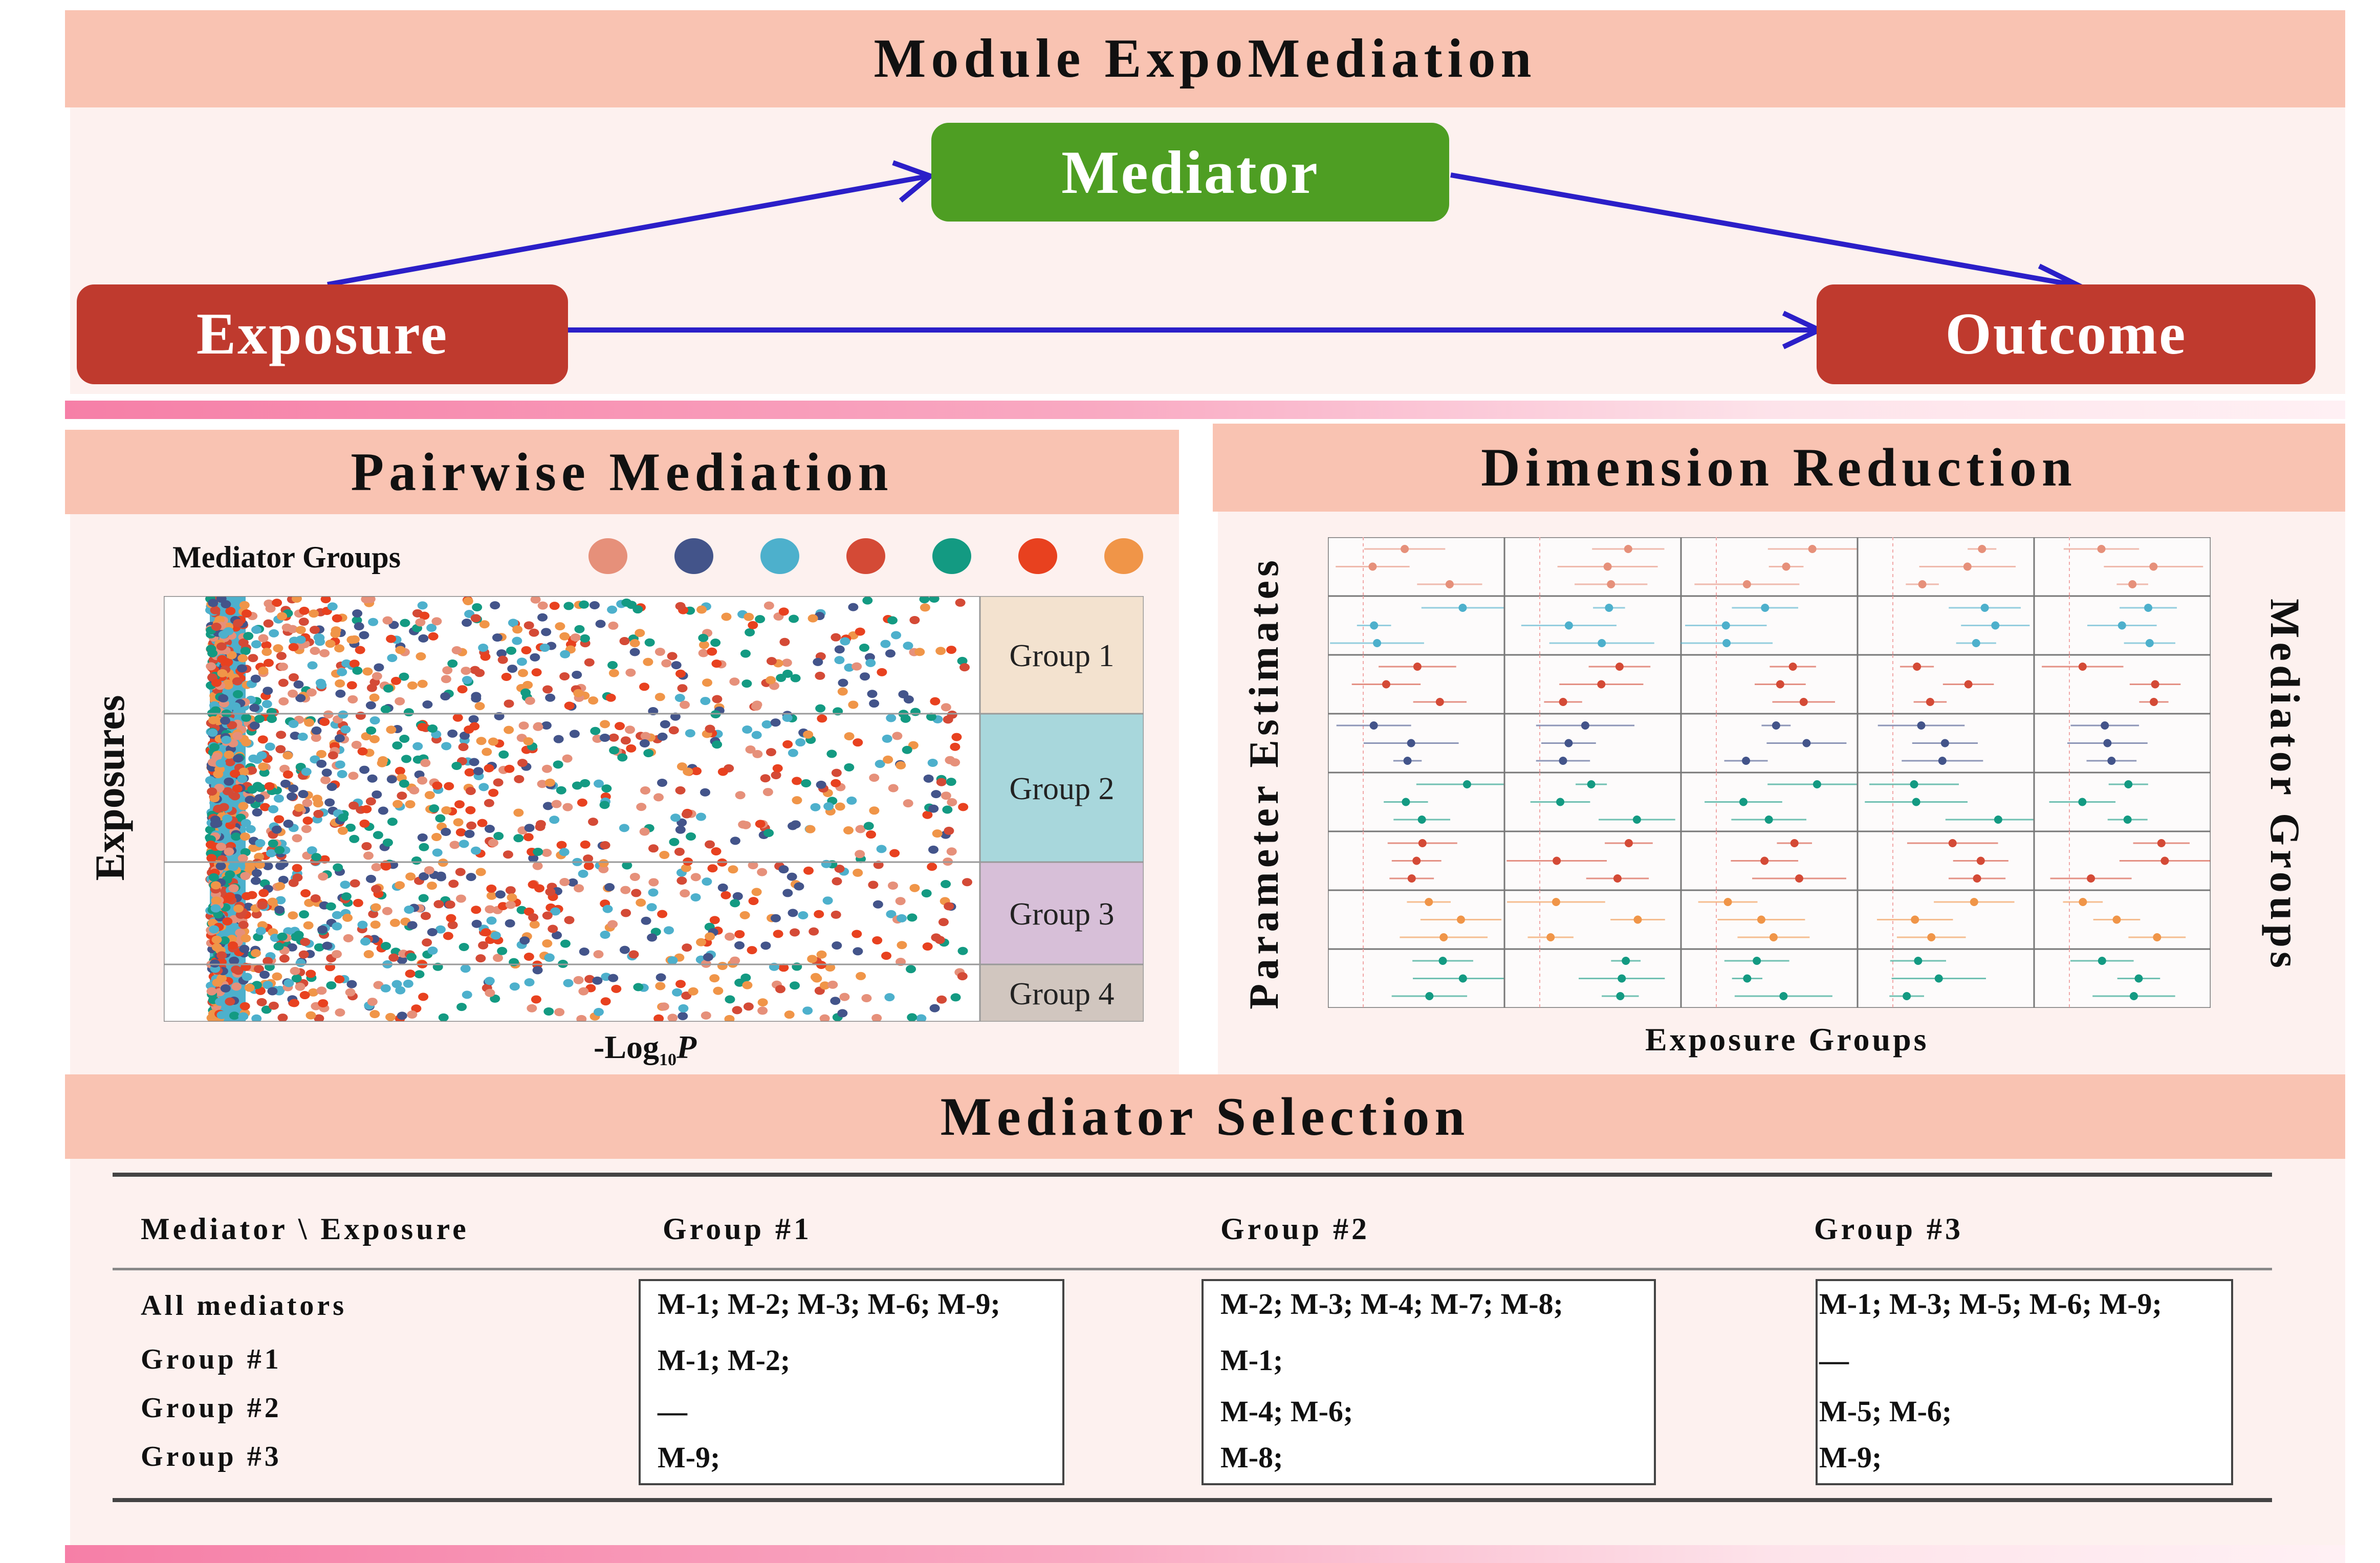 The image size is (2380, 1563). Describe the element at coordinates (1263, 783) in the screenshot. I see `parameter-estimates-label: Parameter Estimates` at that location.